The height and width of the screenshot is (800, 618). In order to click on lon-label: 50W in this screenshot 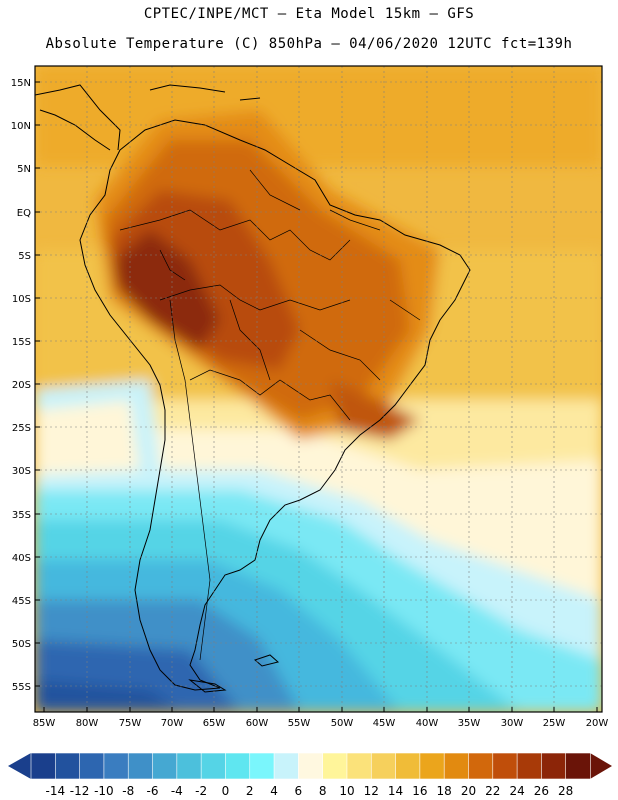, I will do `click(342, 723)`.